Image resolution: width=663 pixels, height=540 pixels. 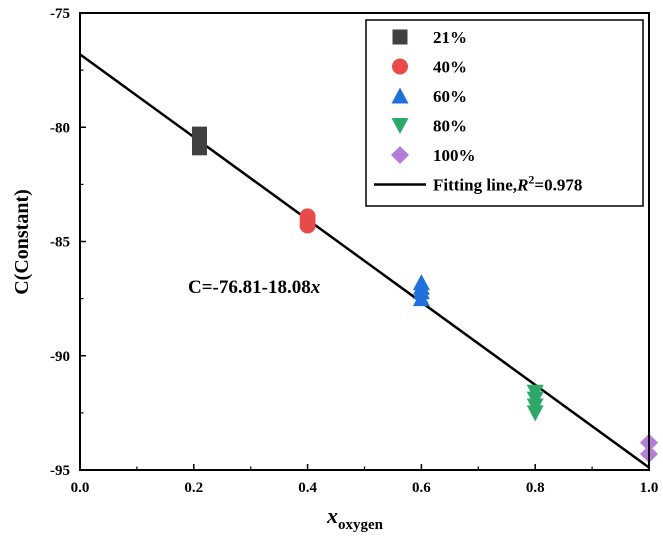 I want to click on y-tick-label: -95, so click(x=60, y=471).